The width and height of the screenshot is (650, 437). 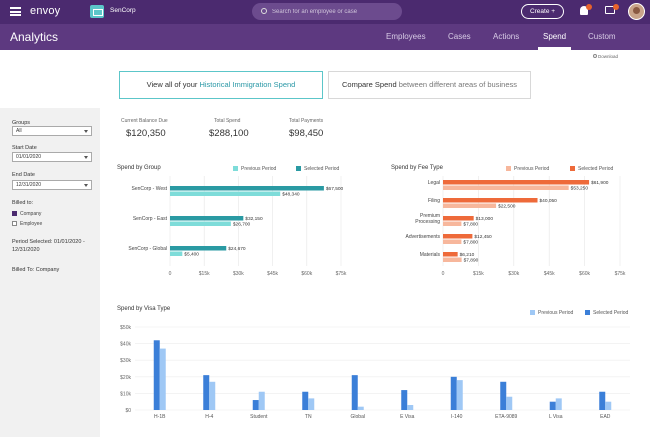 I want to click on download-link: Download, so click(x=608, y=56).